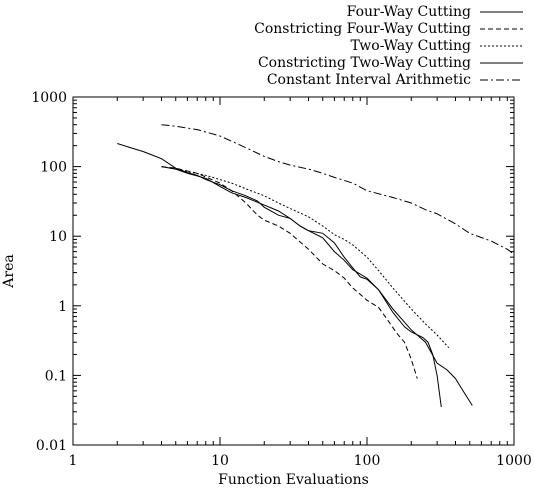 This screenshot has height=488, width=534. Describe the element at coordinates (367, 461) in the screenshot. I see `x-tick-label: 100` at that location.